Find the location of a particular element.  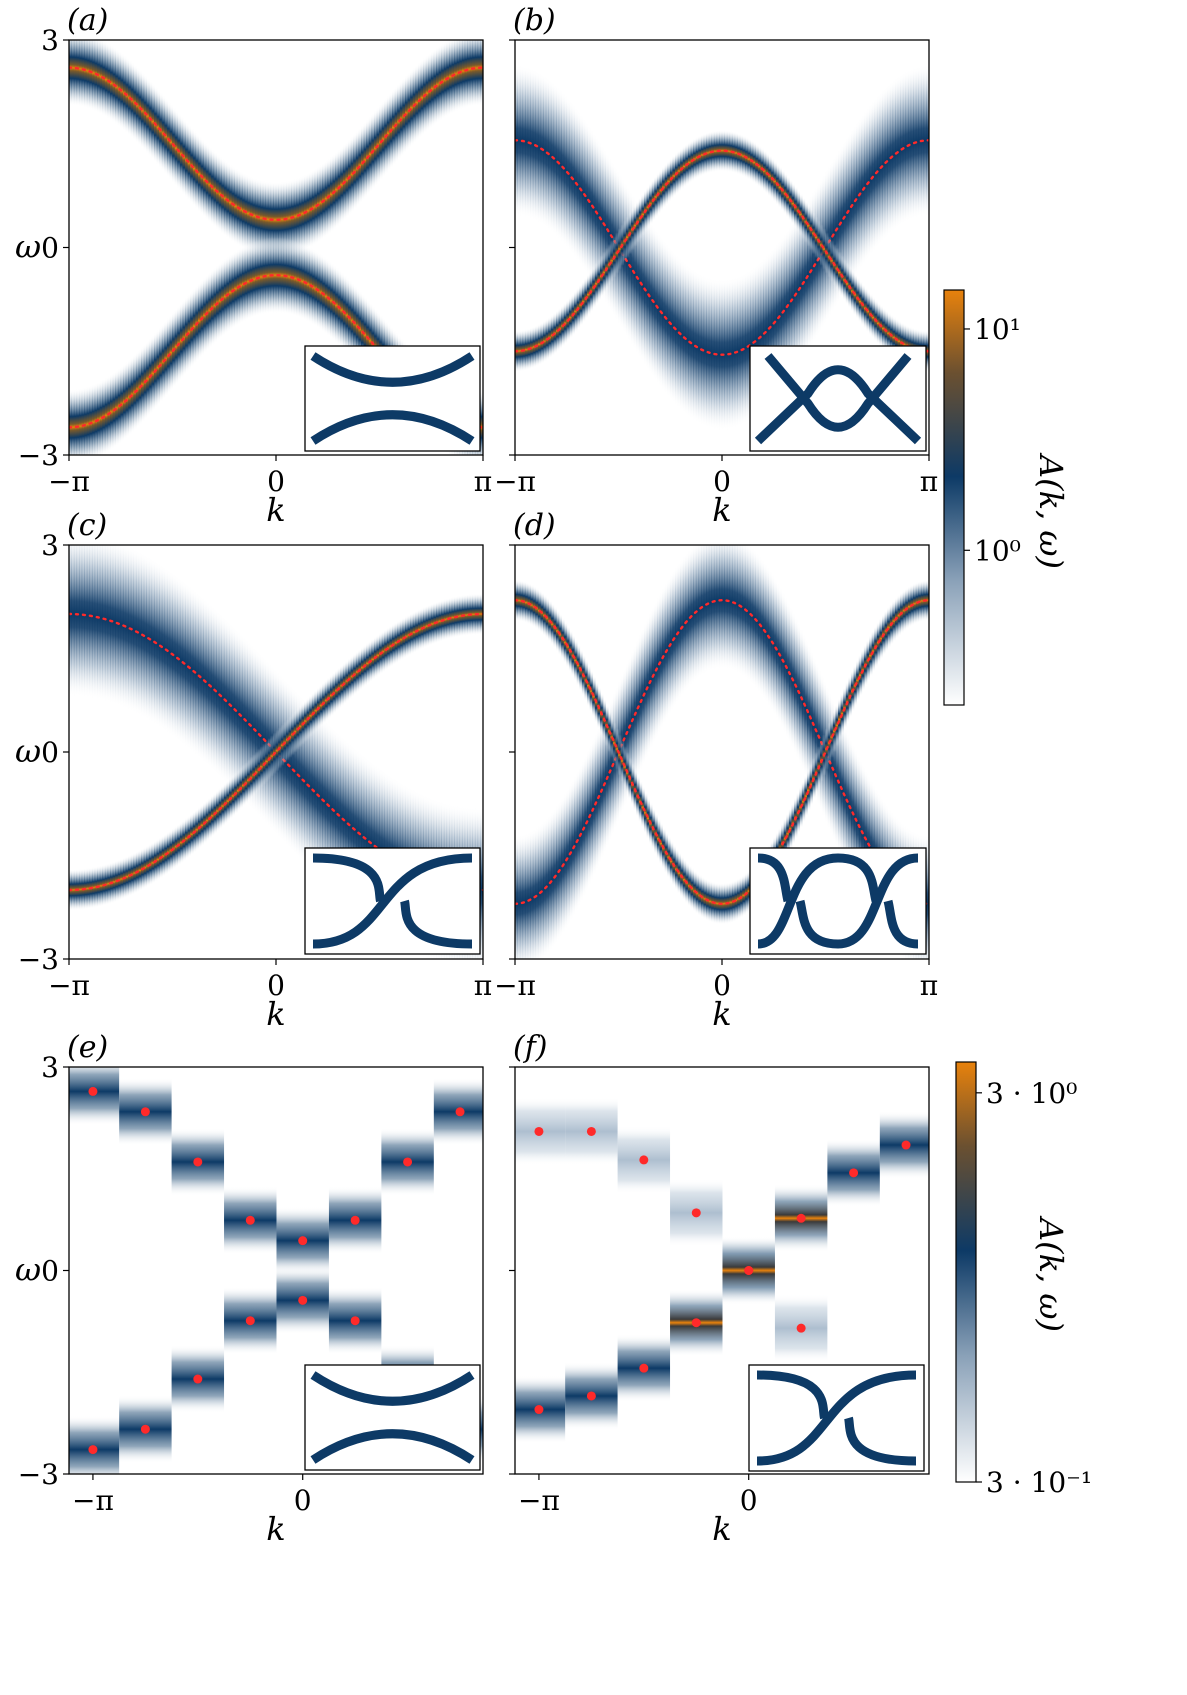

panel-a: −π 0 π 3 0 −3 (a) k ω is located at coordinates (253, 266).